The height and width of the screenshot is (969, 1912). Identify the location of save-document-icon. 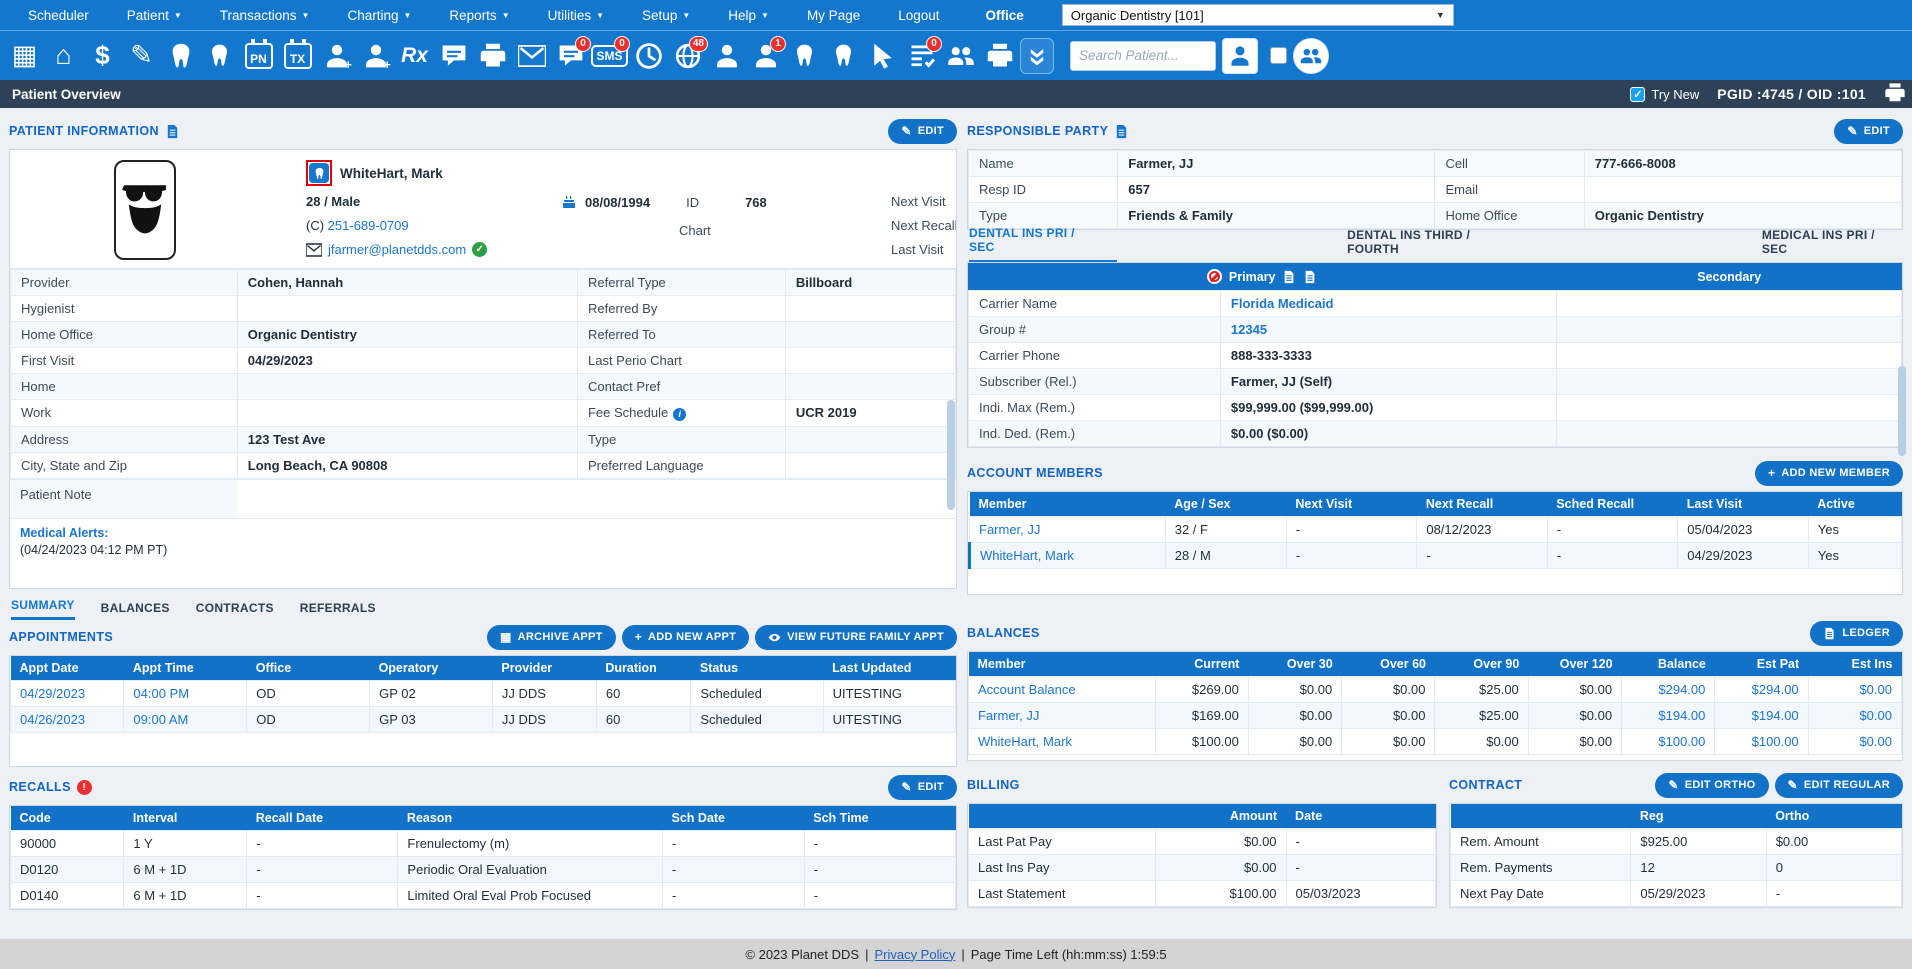
(1310, 277).